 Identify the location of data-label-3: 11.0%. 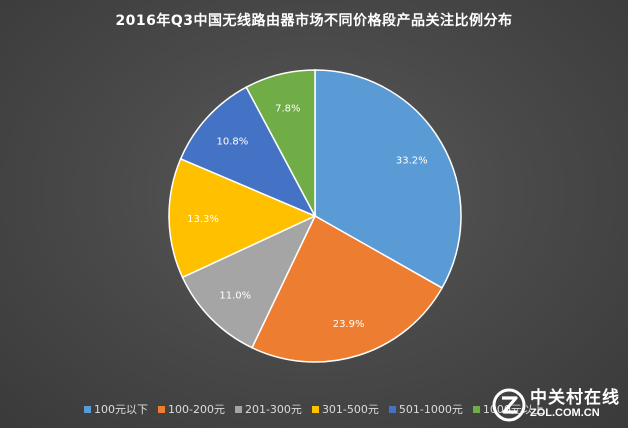
(235, 296).